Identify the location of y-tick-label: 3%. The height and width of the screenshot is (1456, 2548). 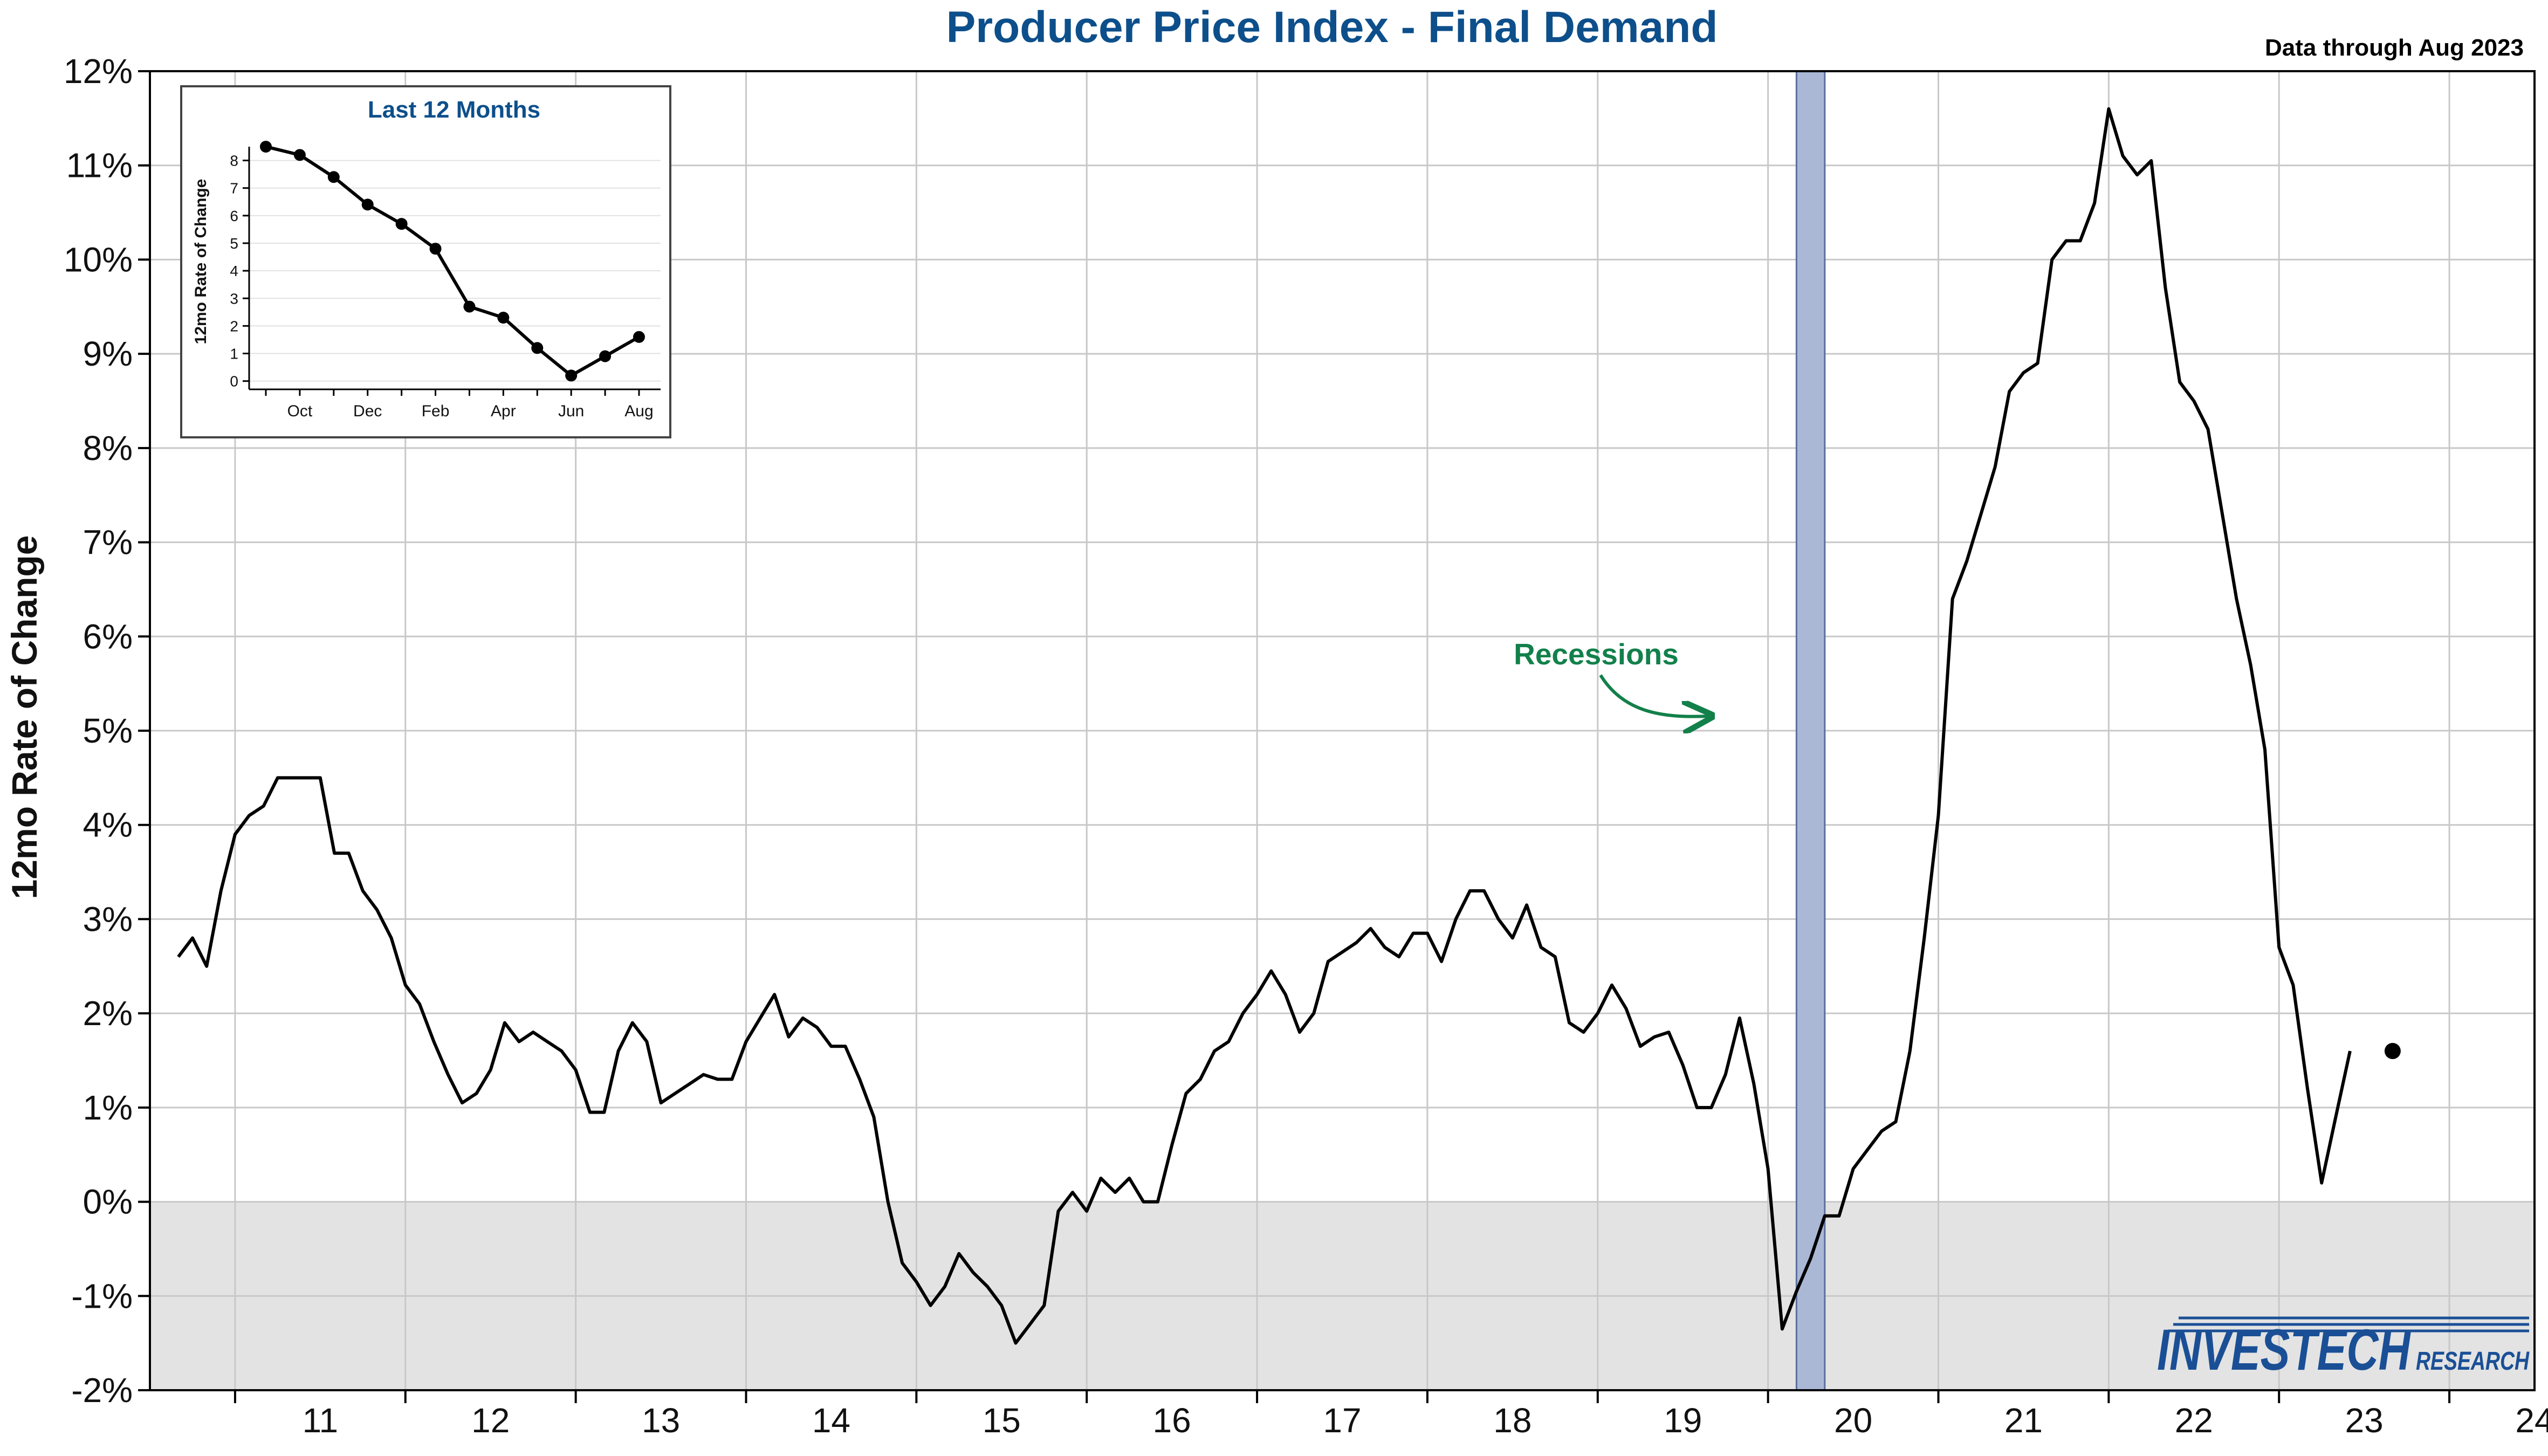
(108, 918).